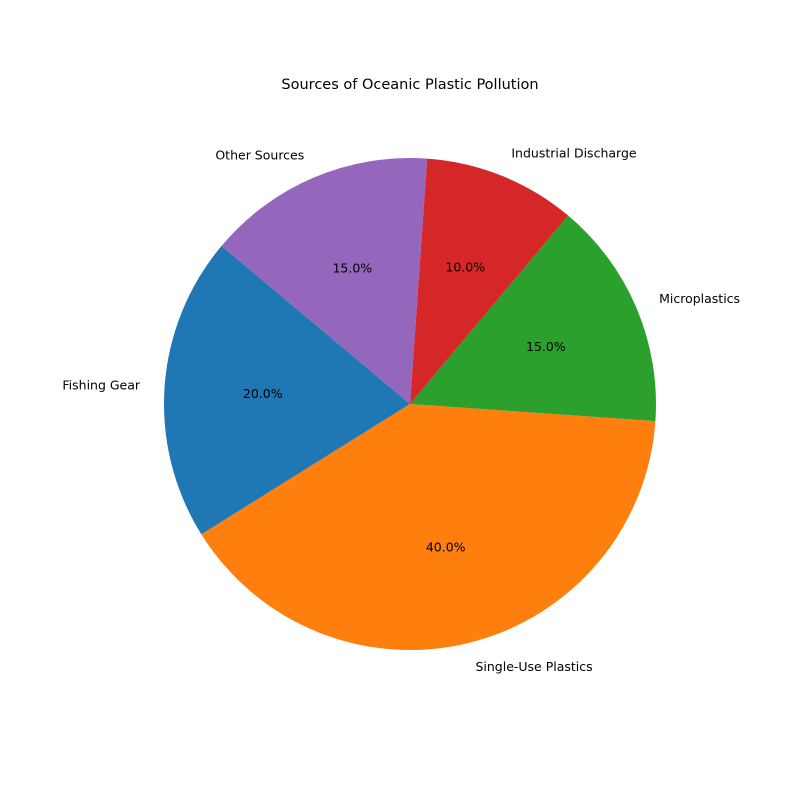 This screenshot has height=800, width=800. I want to click on slice-percent-label: 10.0%, so click(465, 267).